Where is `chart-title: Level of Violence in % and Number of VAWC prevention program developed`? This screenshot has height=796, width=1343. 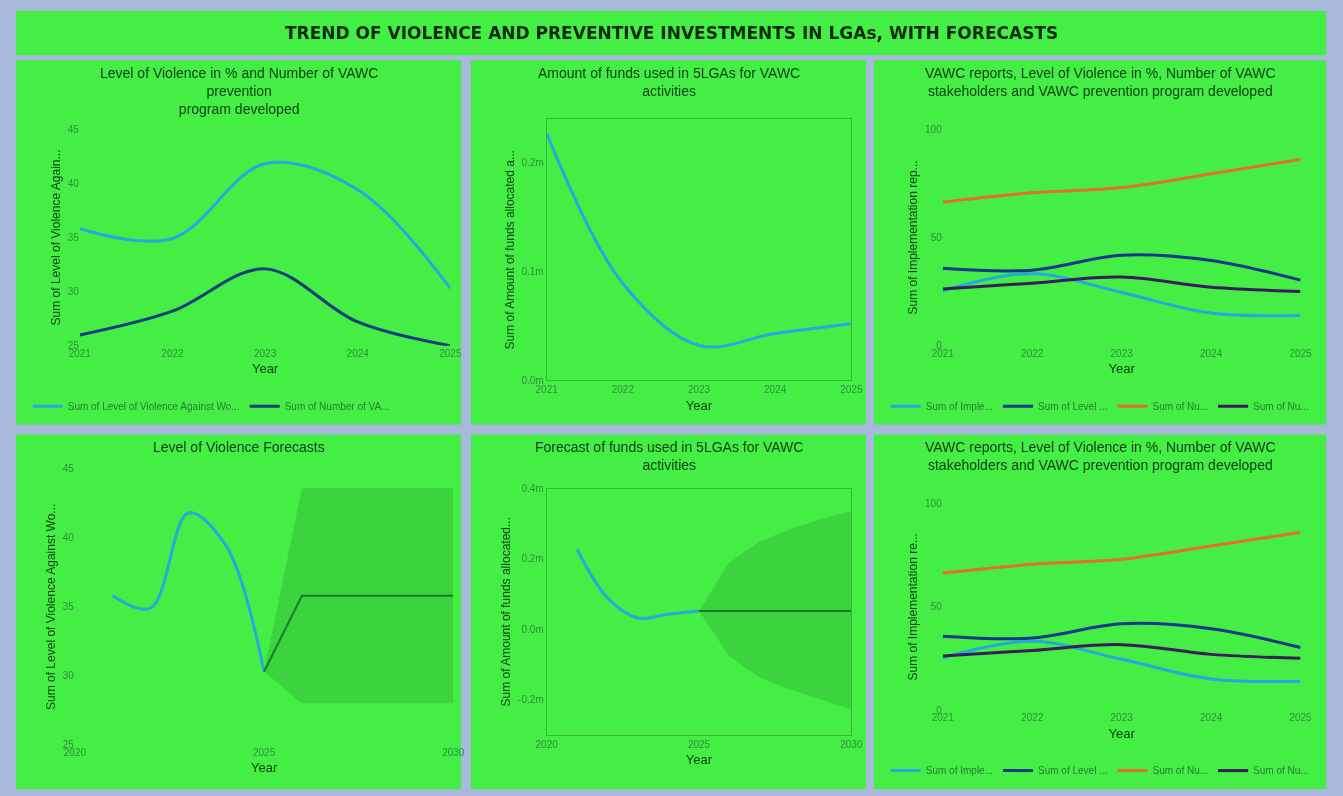
chart-title: Level of Violence in % and Number of VAWC prevention program developed is located at coordinates (239, 91).